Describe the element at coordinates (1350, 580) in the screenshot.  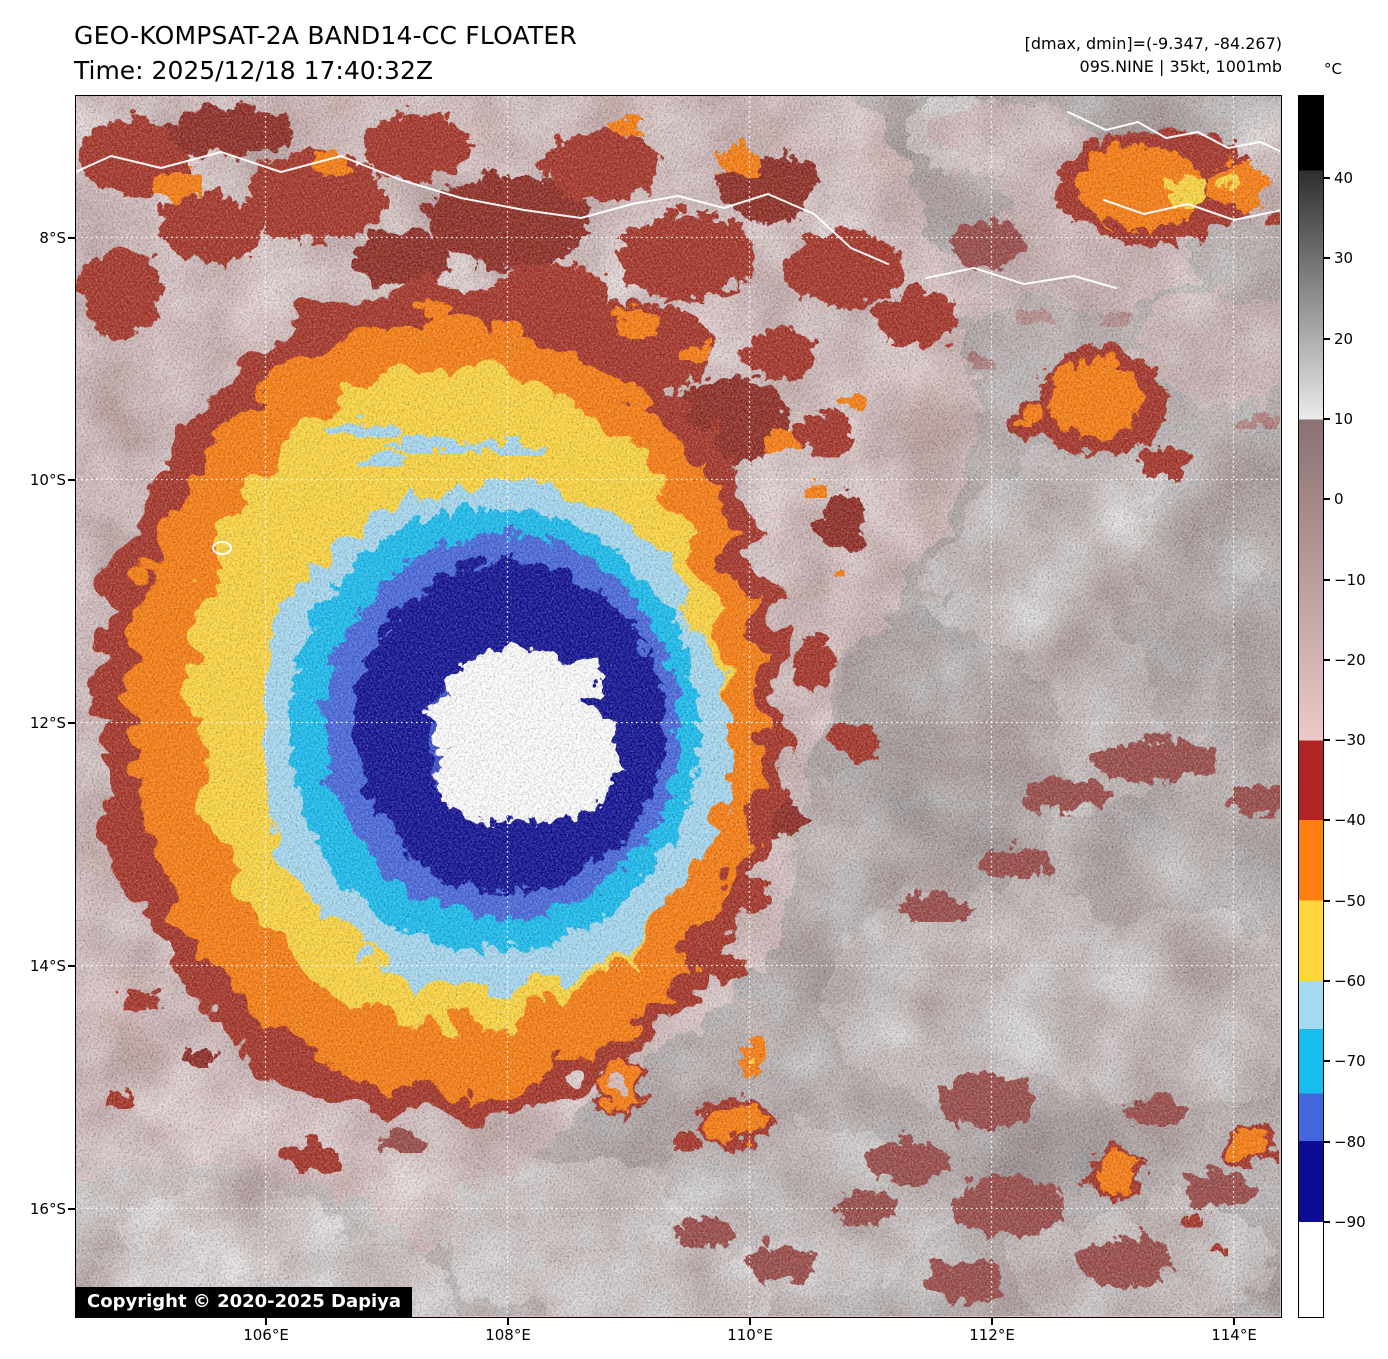
I see `colorbar-tick-label: −10` at that location.